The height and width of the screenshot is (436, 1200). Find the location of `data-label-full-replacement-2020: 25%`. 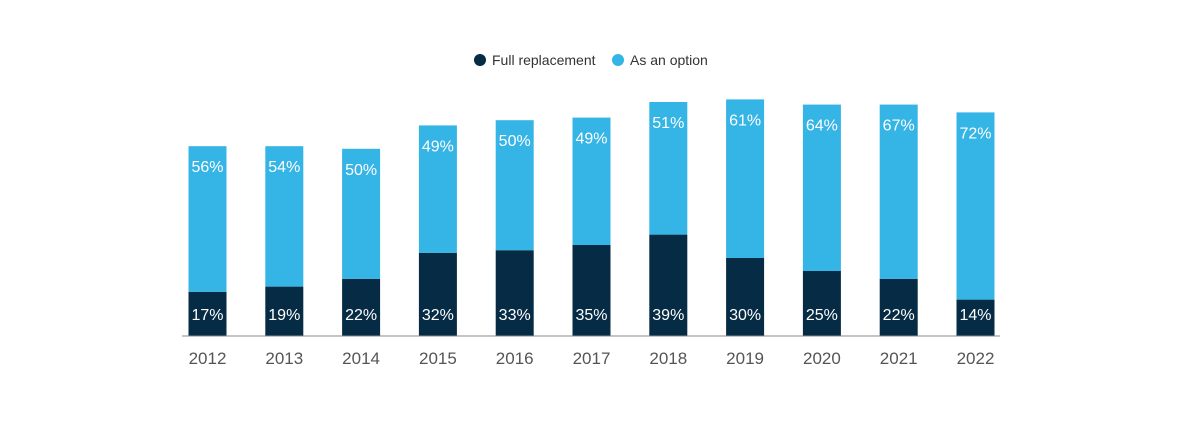

data-label-full-replacement-2020: 25% is located at coordinates (822, 315).